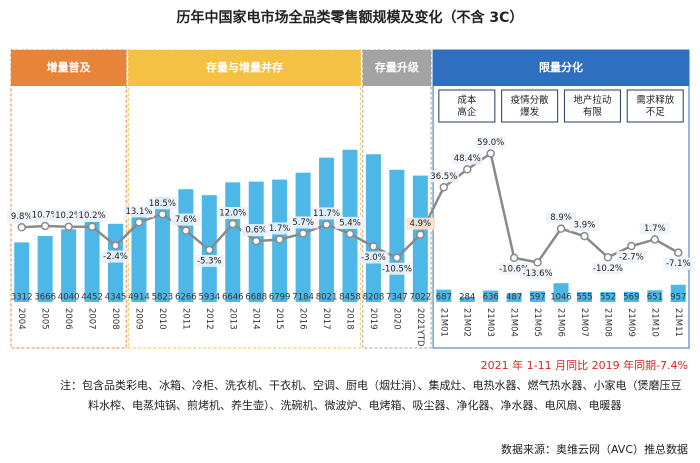  Describe the element at coordinates (92, 216) in the screenshot. I see `growth-label: 10.2%` at that location.